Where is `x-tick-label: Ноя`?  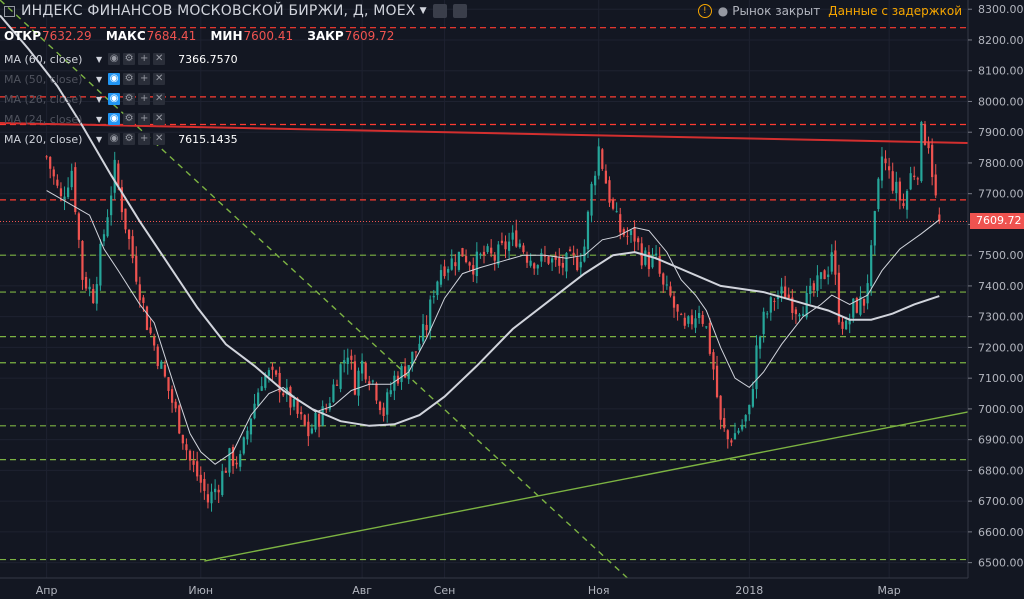
x-tick-label: Ноя is located at coordinates (599, 590).